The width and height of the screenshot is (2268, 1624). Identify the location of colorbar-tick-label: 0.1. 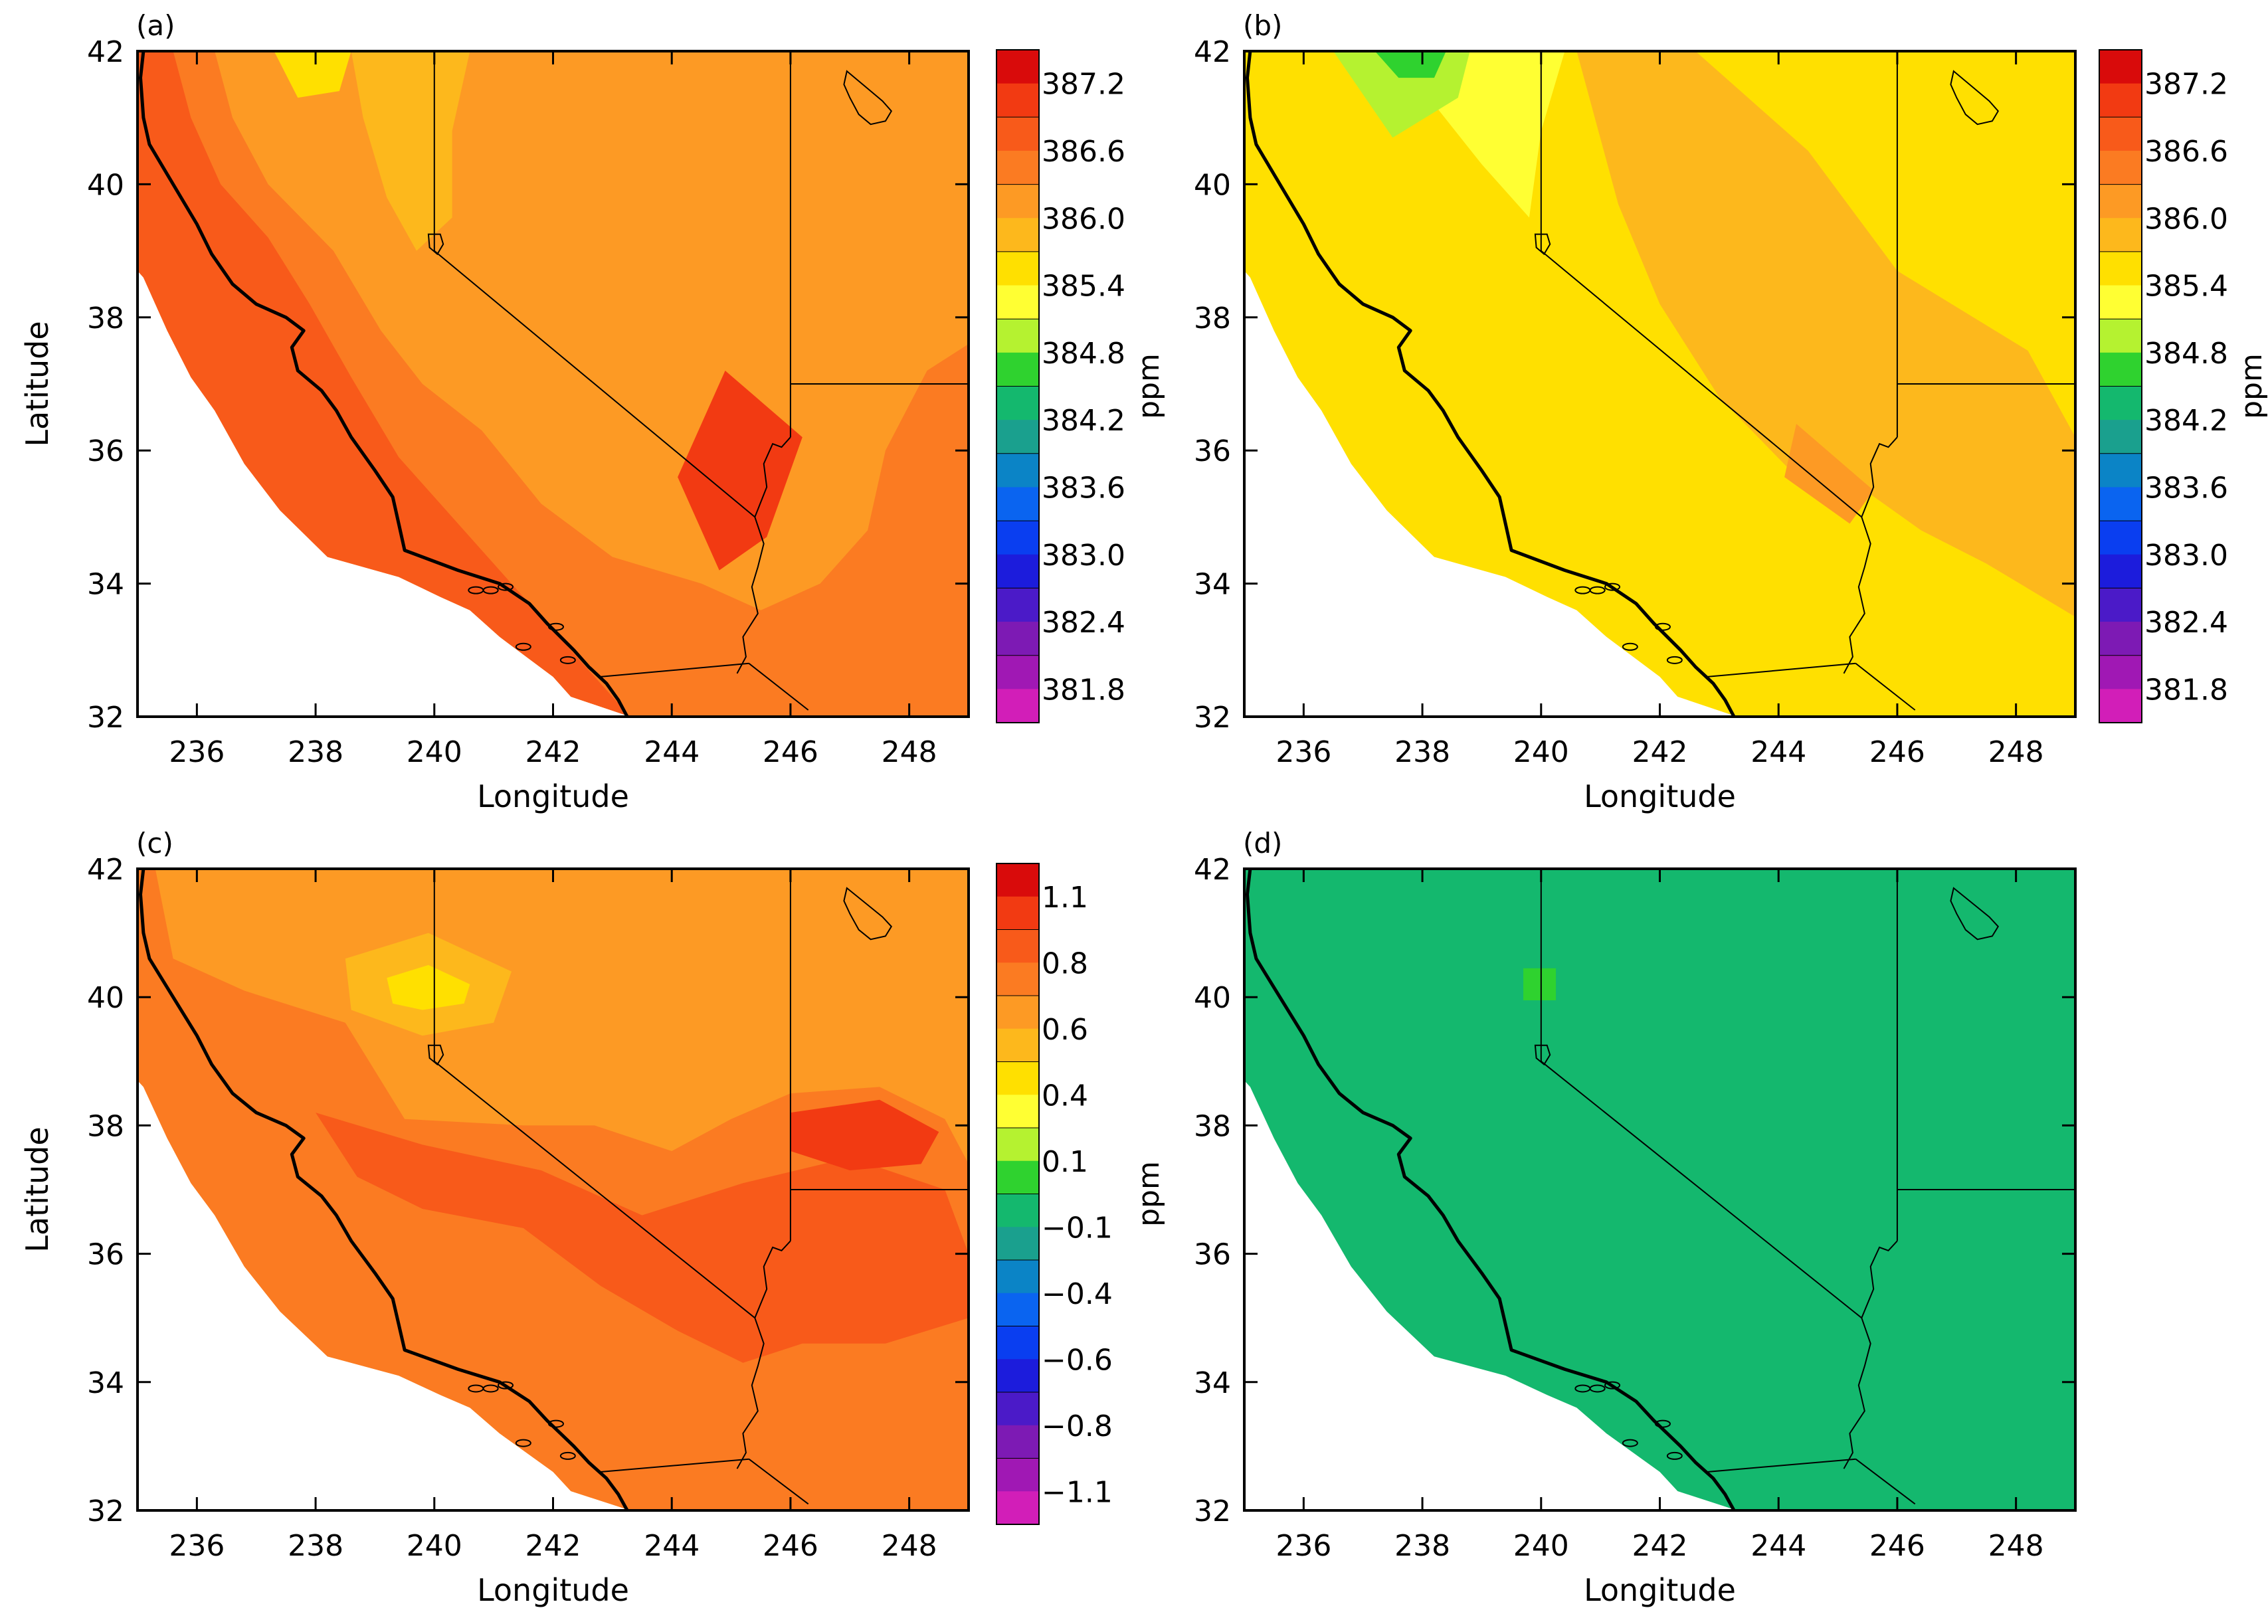
(1065, 1162).